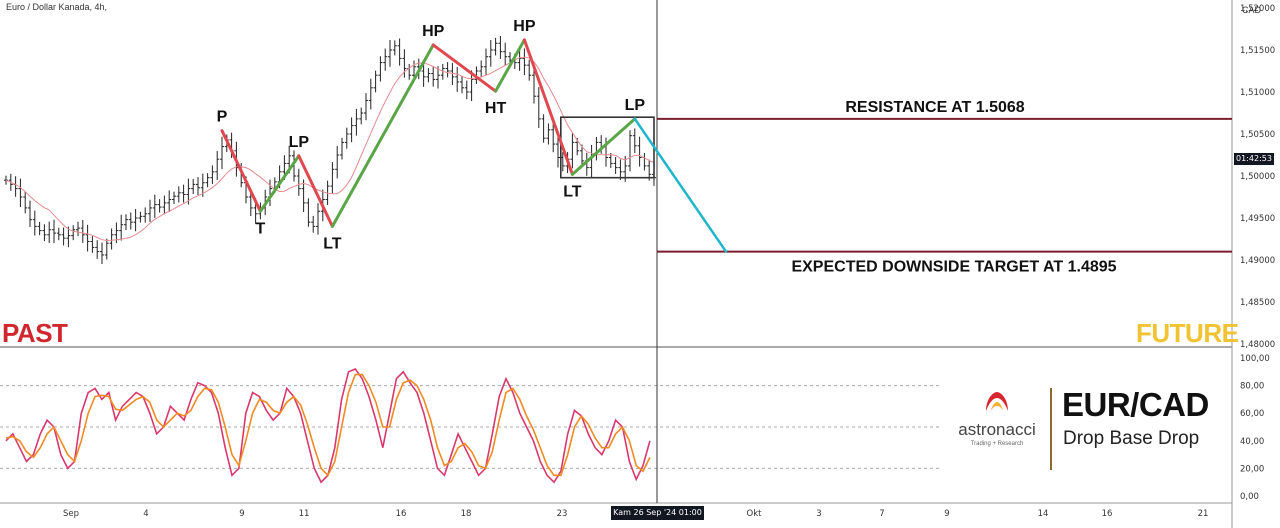 This screenshot has width=1280, height=528. I want to click on level-label: EXPECTED DOWNSIDE TARGET AT 1.4895, so click(953, 267).